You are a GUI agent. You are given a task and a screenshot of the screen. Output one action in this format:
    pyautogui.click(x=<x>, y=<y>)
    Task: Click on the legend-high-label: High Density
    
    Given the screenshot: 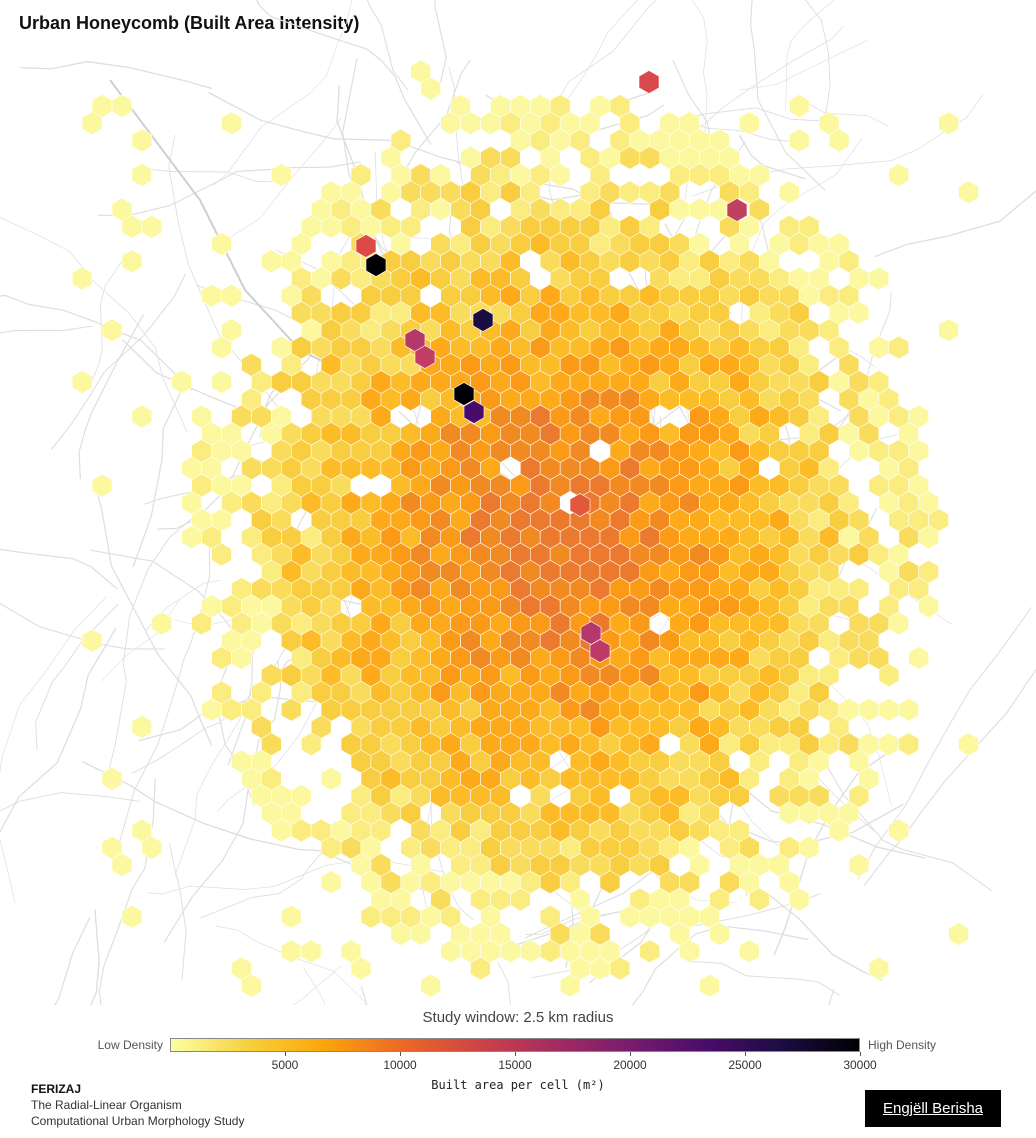 What is the action you would take?
    pyautogui.click(x=902, y=1045)
    